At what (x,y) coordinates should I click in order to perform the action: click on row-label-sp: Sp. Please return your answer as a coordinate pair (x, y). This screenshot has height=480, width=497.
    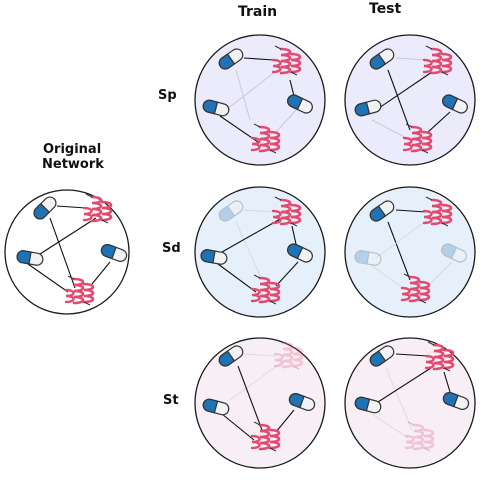
    Looking at the image, I should click on (167, 95).